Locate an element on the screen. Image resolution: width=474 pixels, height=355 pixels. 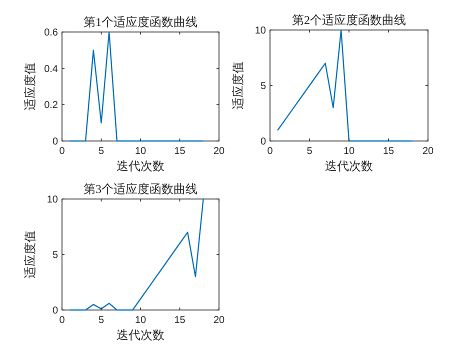
chart-title: 第3个适应度函数曲线 is located at coordinates (141, 189).